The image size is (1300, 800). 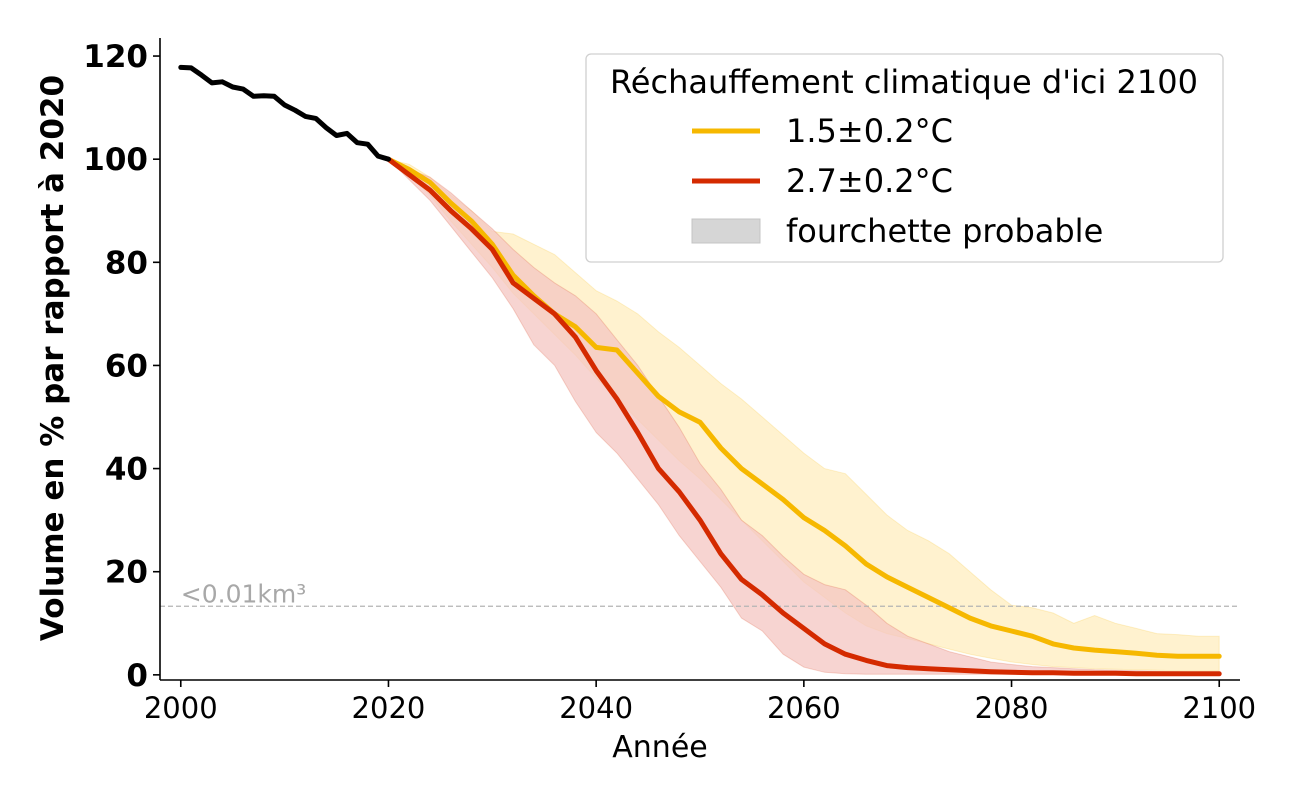 What do you see at coordinates (869, 131) in the screenshot?
I see `legend-entry-label: 1.5±0.2°C` at bounding box center [869, 131].